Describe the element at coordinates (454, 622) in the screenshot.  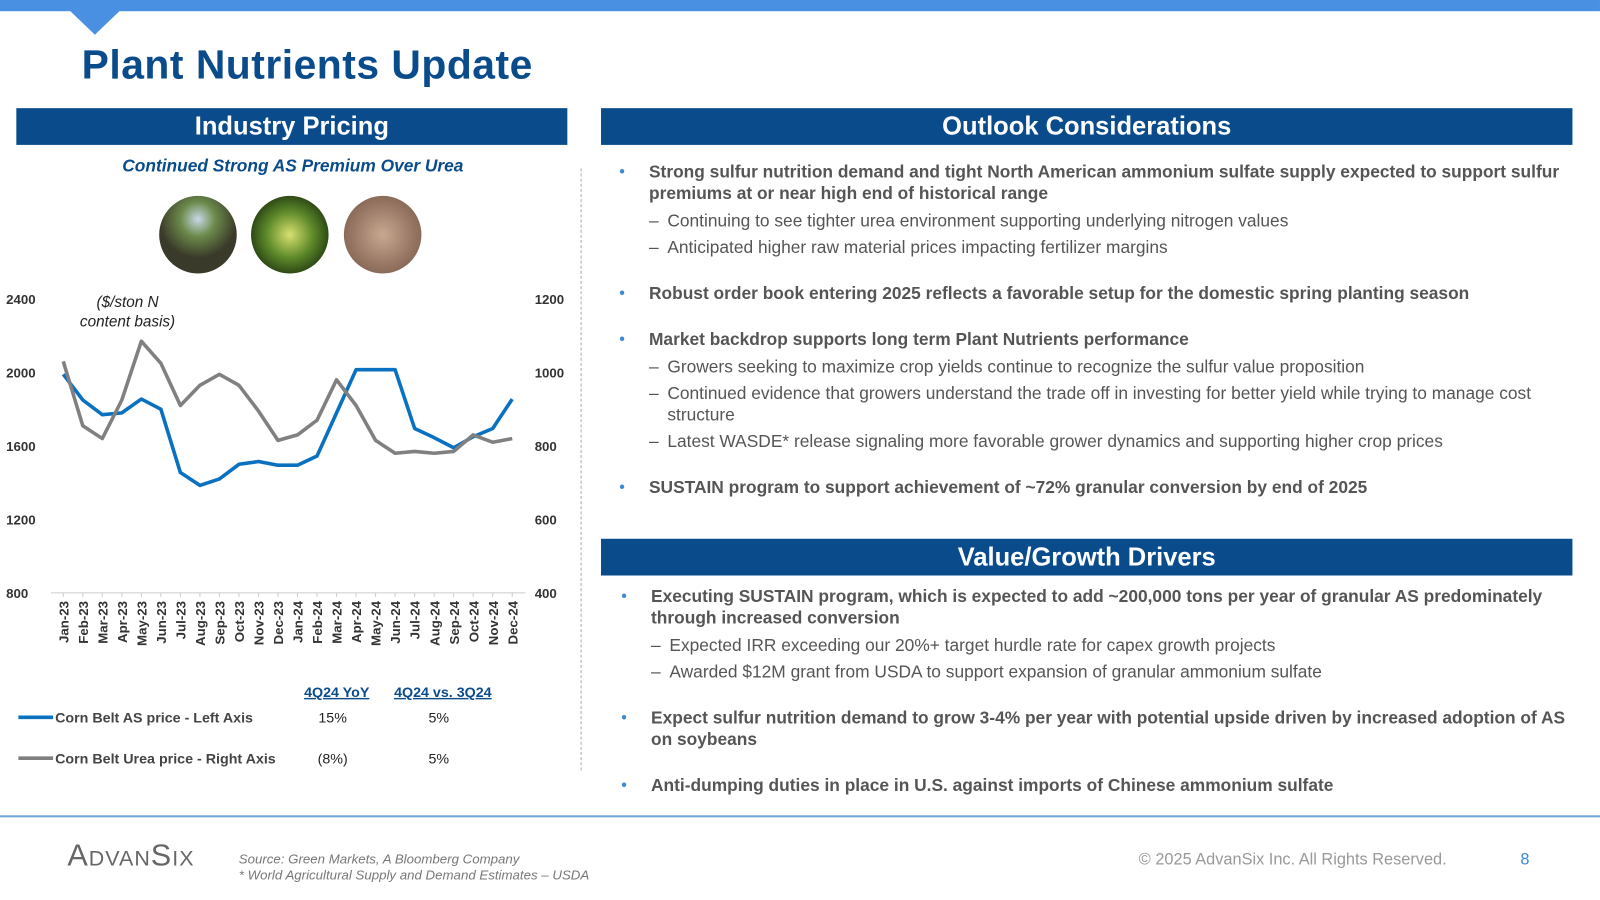
I see `x-tick-label: Sep-24` at that location.